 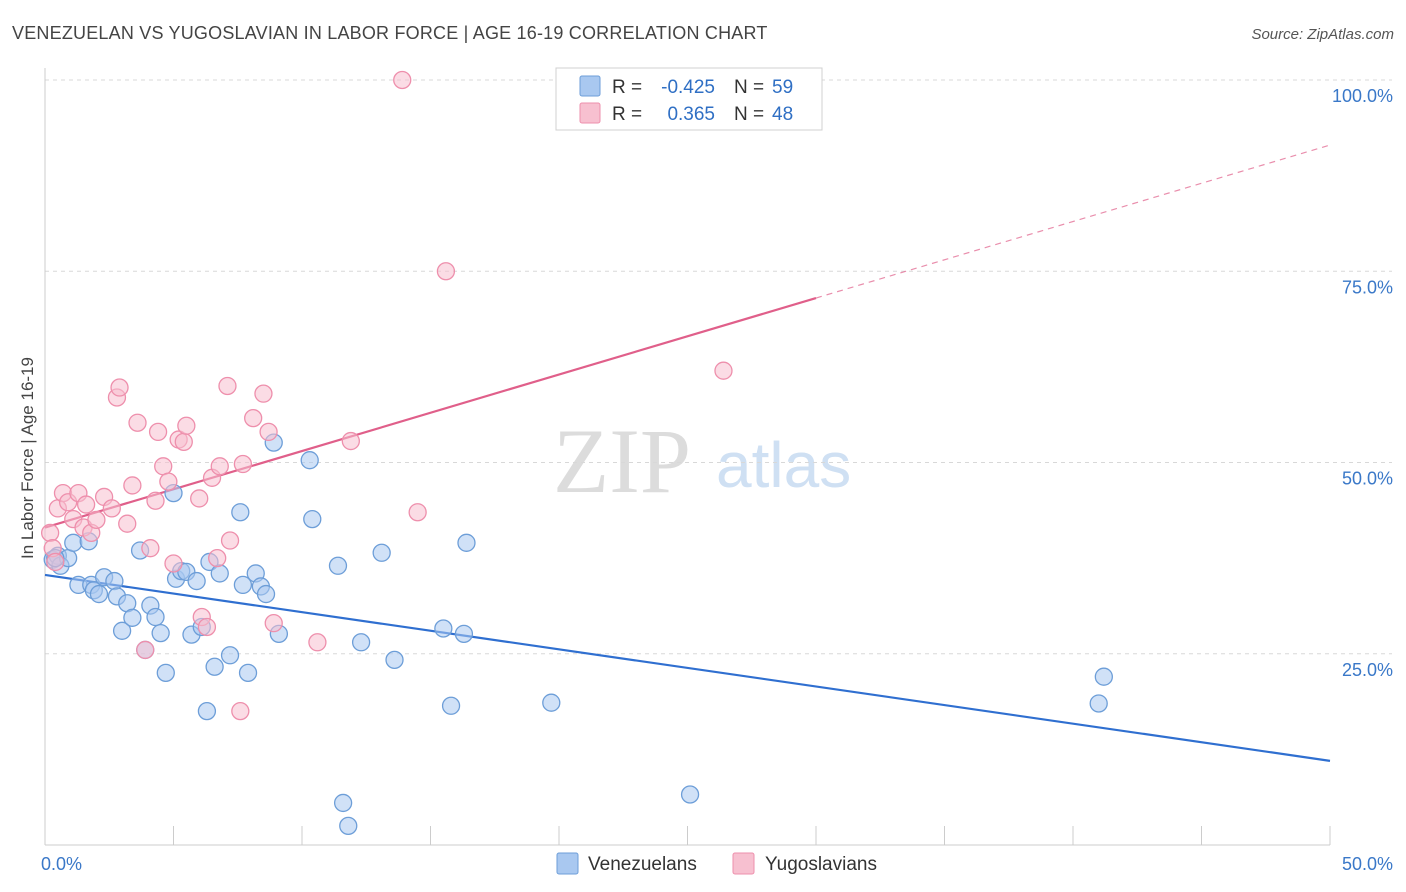 What do you see at coordinates (1367, 670) in the screenshot?
I see `y-tick-label: 25.0%` at bounding box center [1367, 670].